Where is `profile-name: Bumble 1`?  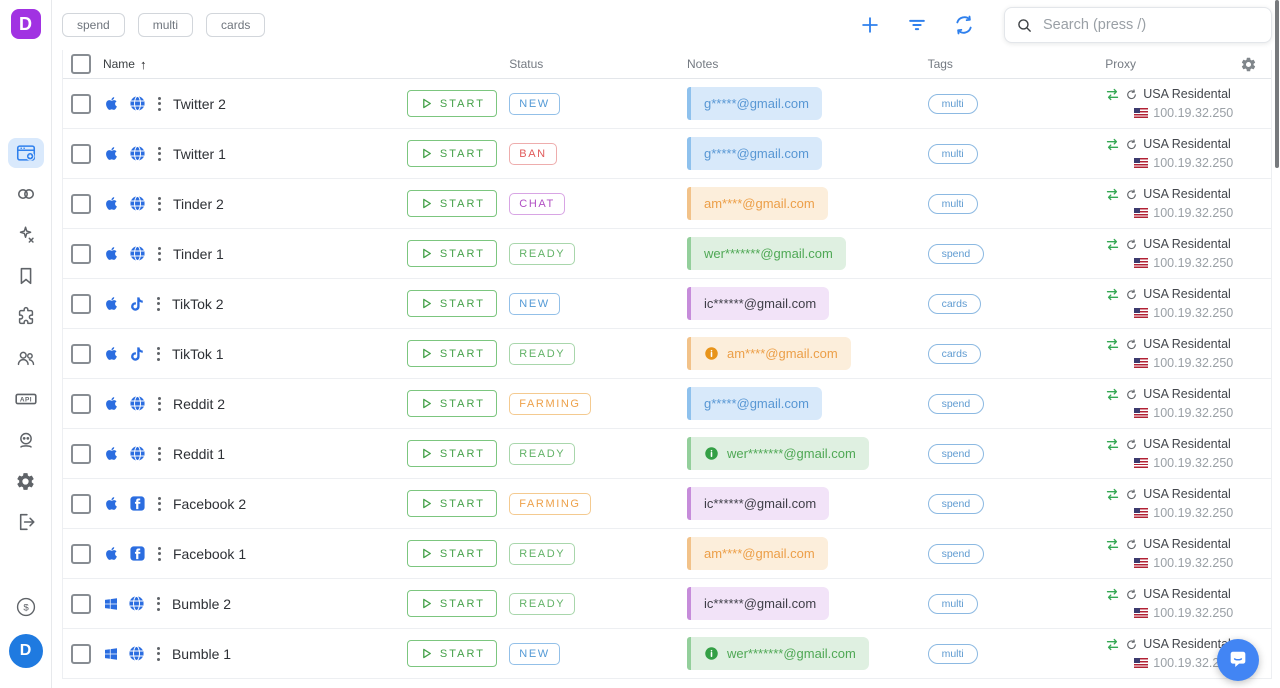 profile-name: Bumble 1 is located at coordinates (201, 653).